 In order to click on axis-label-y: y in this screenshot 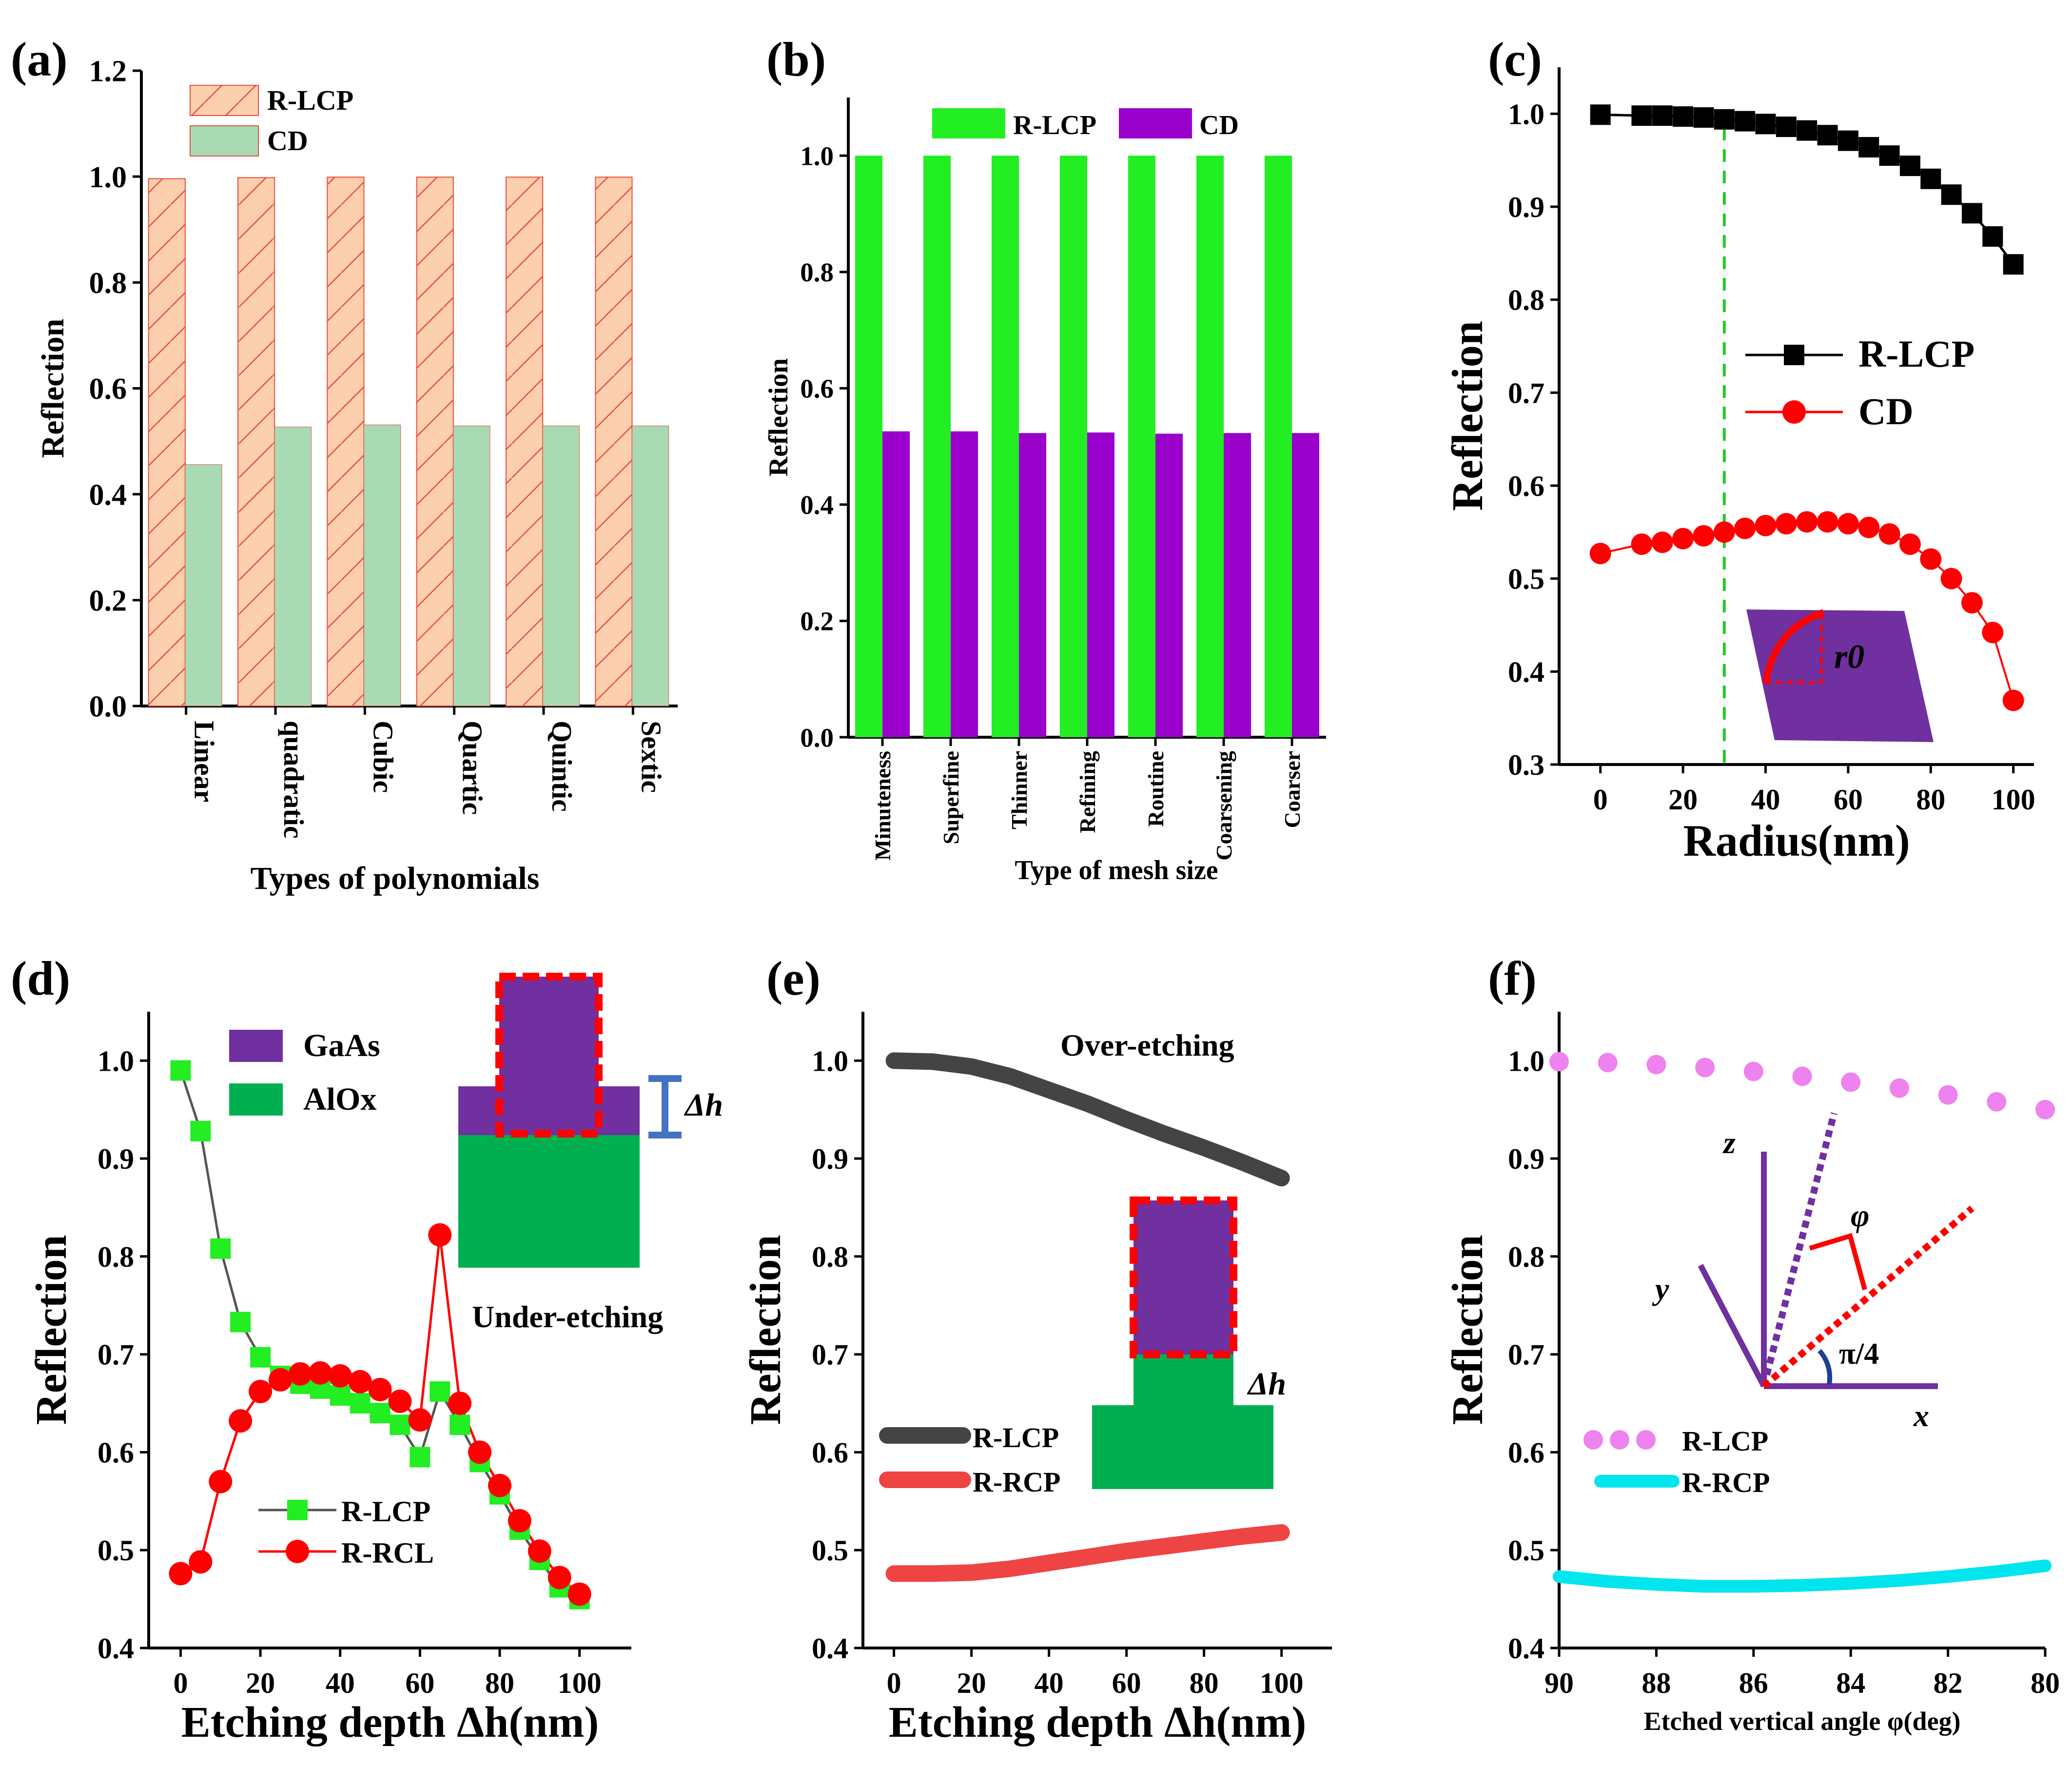, I will do `click(1660, 1289)`.